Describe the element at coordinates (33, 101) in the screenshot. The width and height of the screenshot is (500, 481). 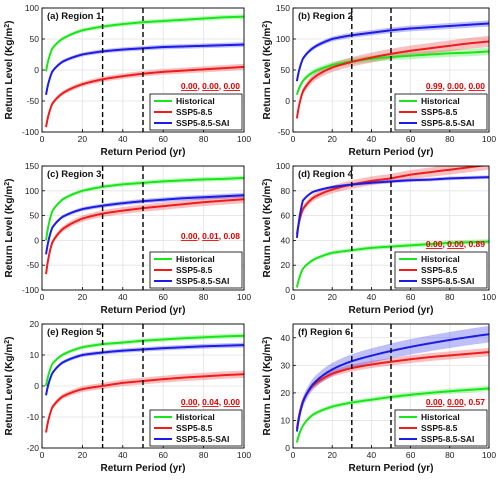
I see `y-tick-label: -50` at that location.